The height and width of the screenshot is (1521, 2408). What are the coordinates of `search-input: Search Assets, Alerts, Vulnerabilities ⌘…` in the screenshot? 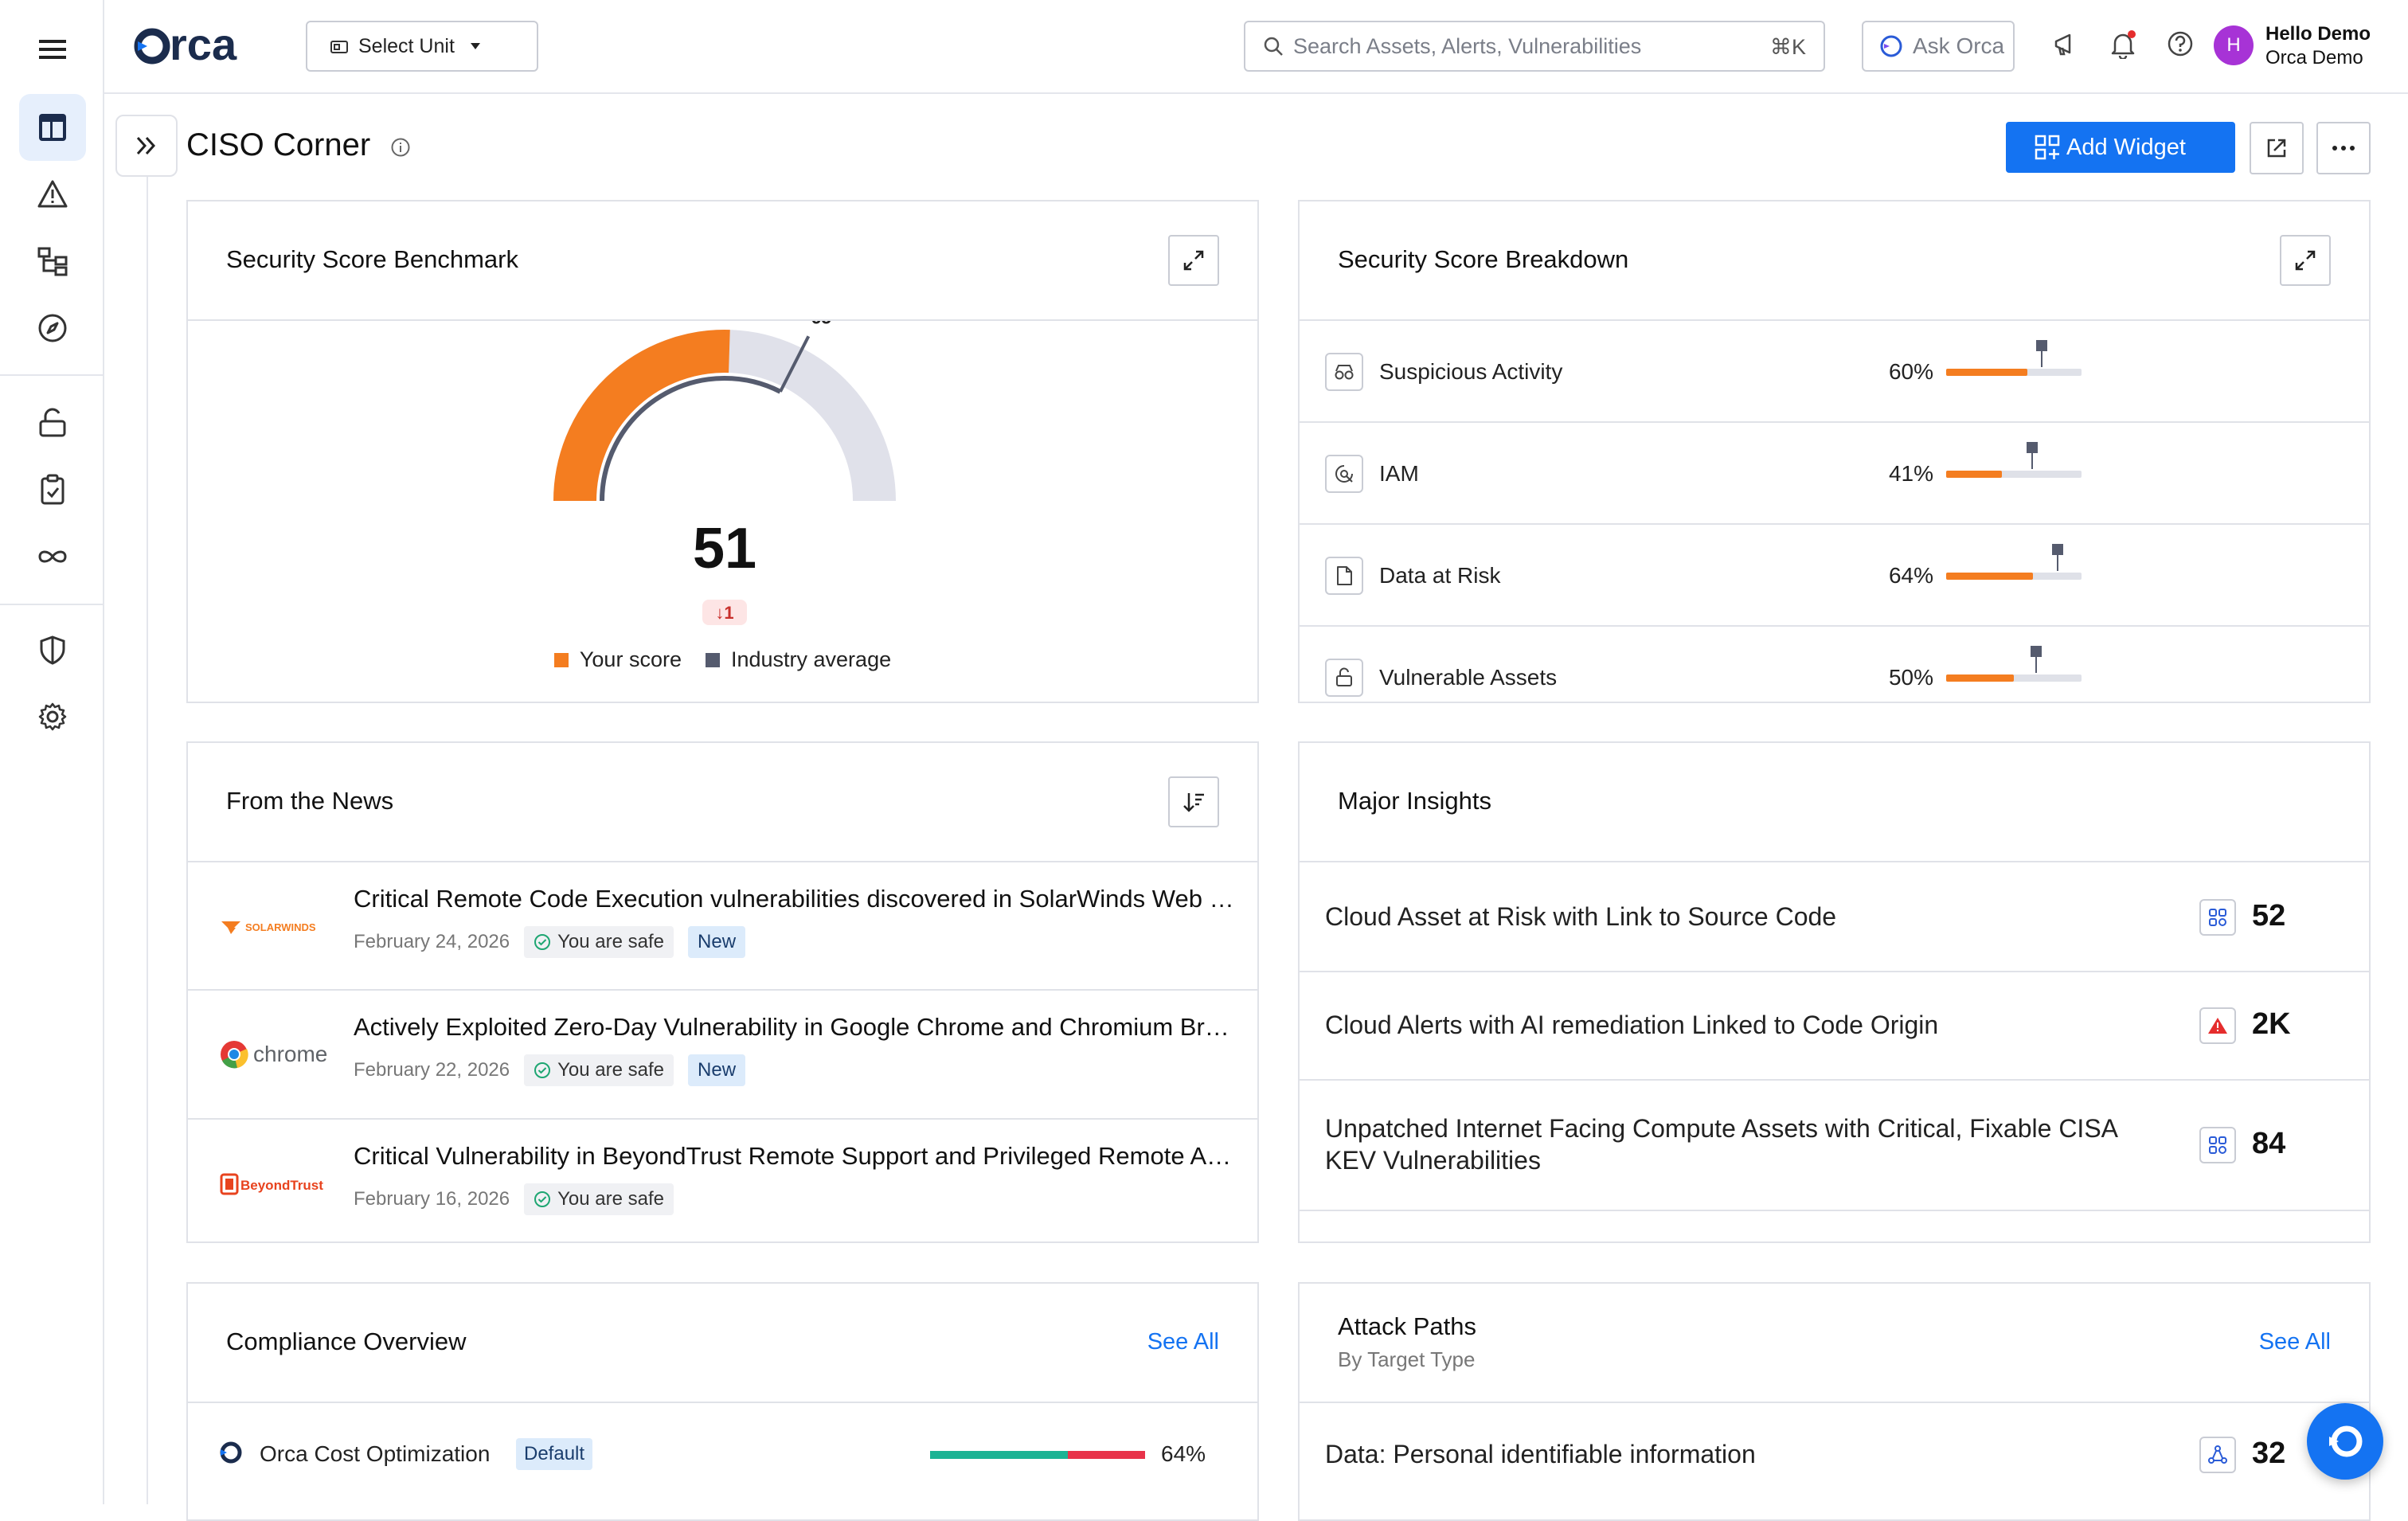 It's located at (1534, 46).